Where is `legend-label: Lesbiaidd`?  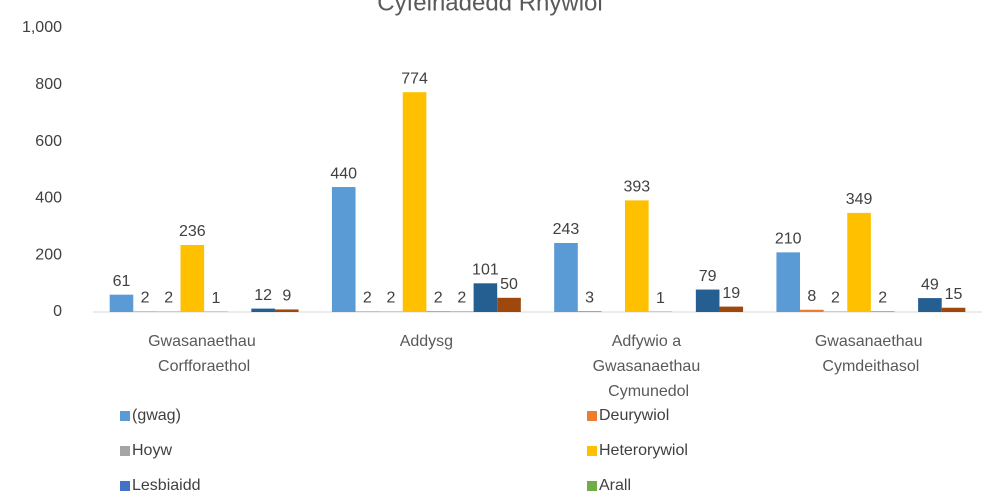
legend-label: Lesbiaidd is located at coordinates (166, 485).